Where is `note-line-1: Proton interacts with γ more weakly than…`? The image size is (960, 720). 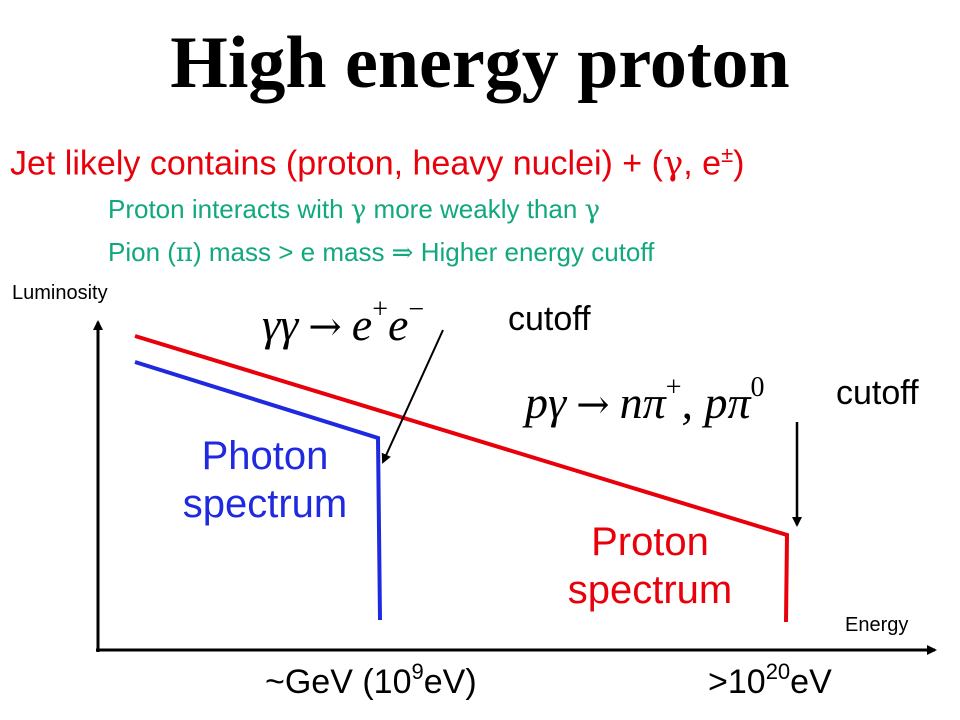
note-line-1: Proton interacts with γ more weakly than… is located at coordinates (354, 209).